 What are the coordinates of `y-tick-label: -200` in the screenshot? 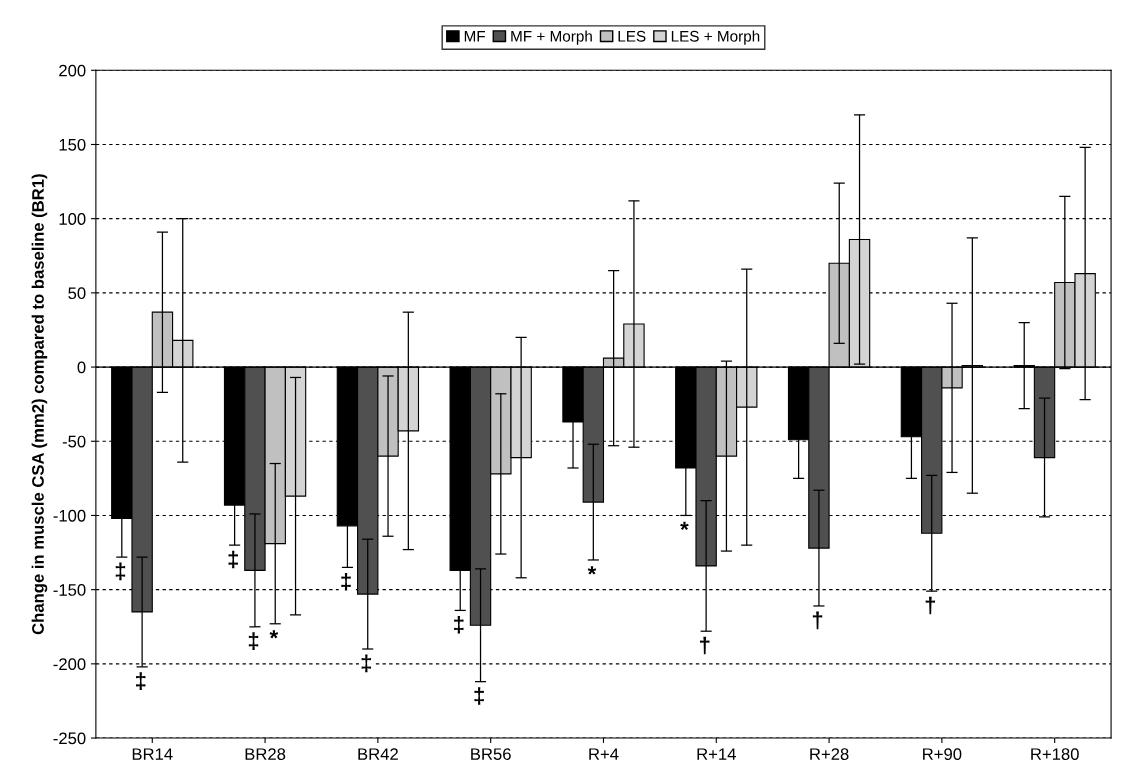 It's located at (69, 664).